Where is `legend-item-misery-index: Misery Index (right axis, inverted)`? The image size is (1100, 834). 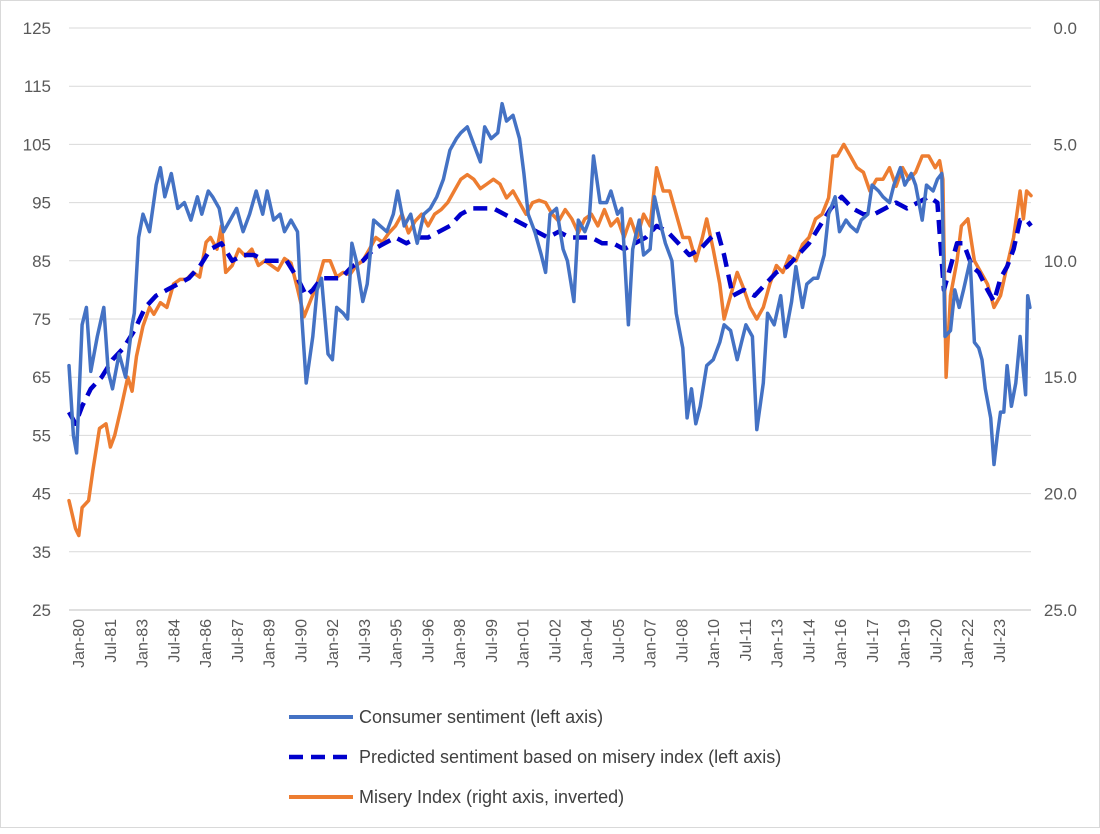 legend-item-misery-index: Misery Index (right axis, inverted) is located at coordinates (456, 797).